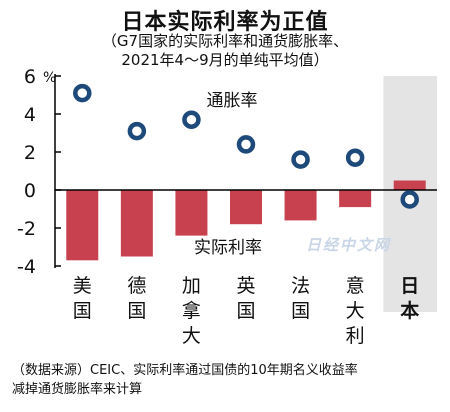 Image resolution: width=450 pixels, height=412 pixels. I want to click on watermark: 日经中文网, so click(349, 245).